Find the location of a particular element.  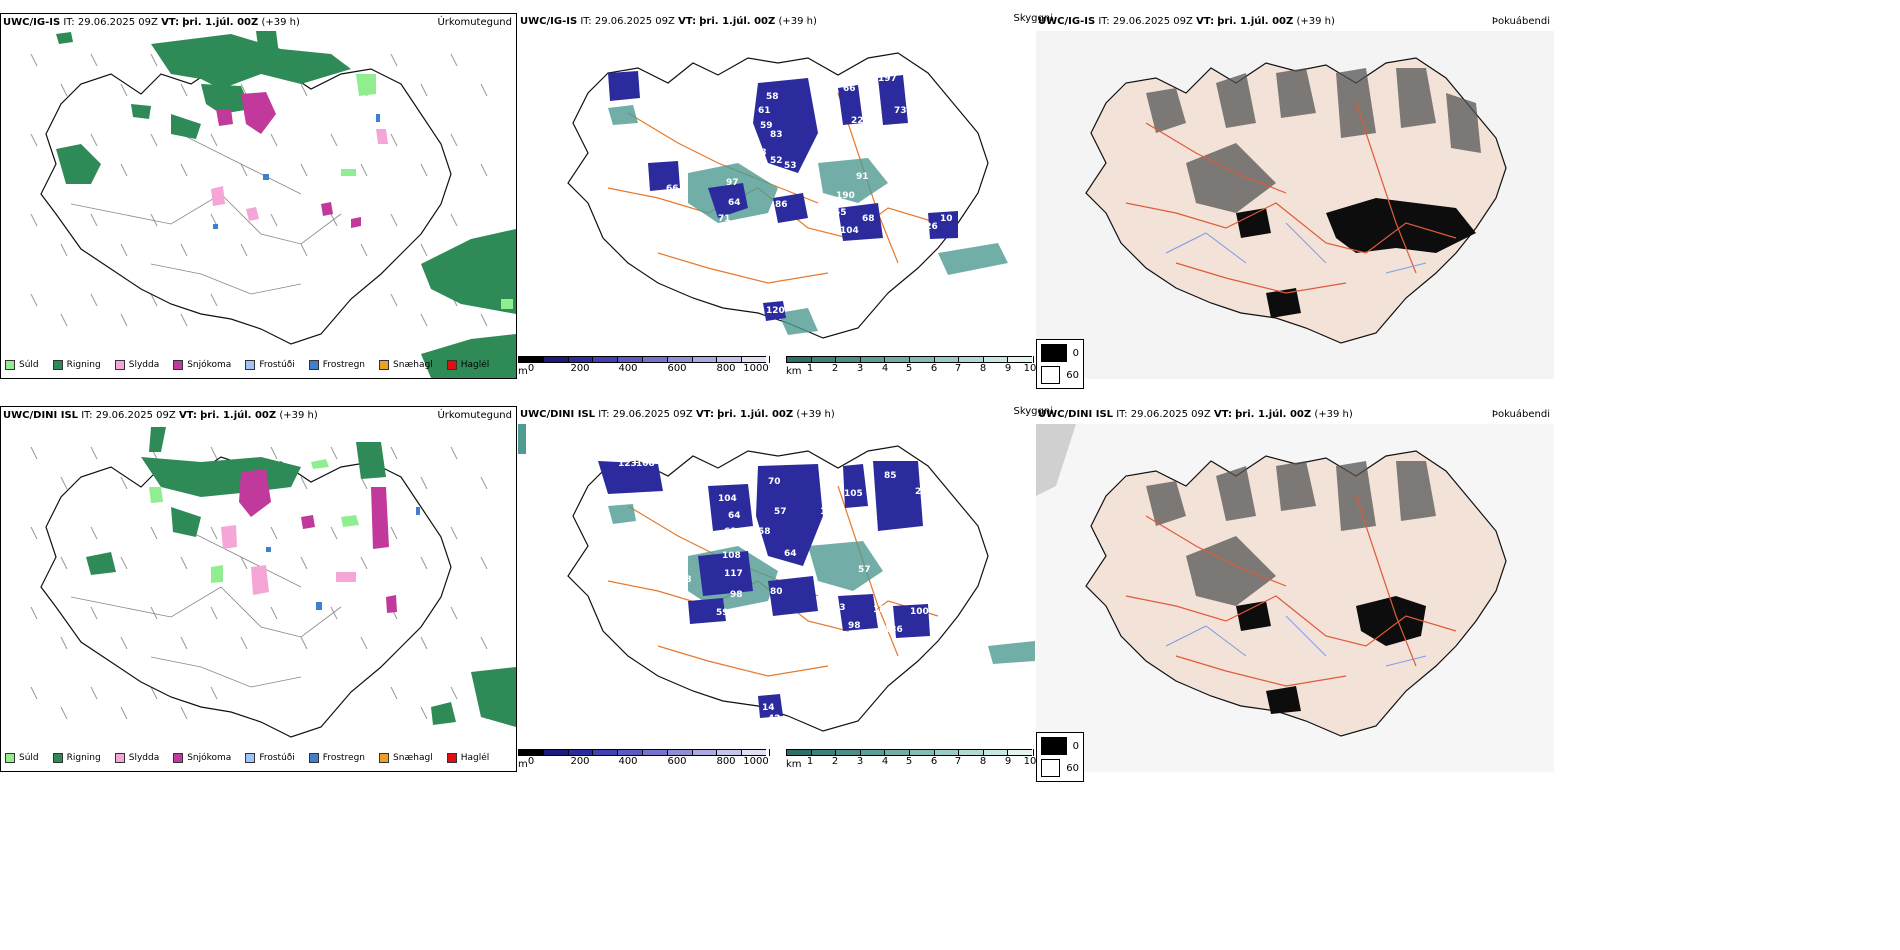

svg-text: 55 is located at coordinates (840, 213).